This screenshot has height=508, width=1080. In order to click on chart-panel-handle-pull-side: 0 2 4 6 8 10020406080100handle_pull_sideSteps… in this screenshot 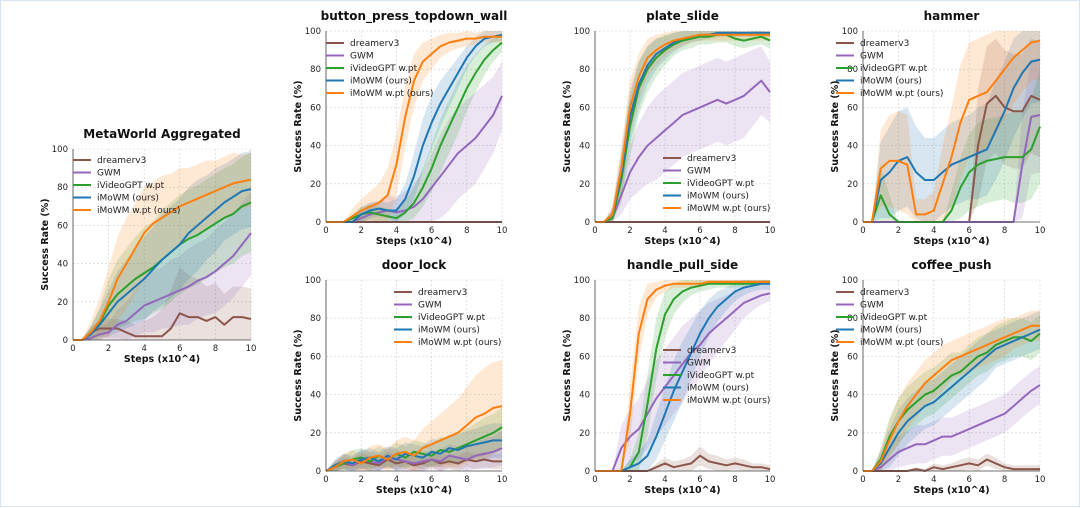, I will do `click(668, 377)`.